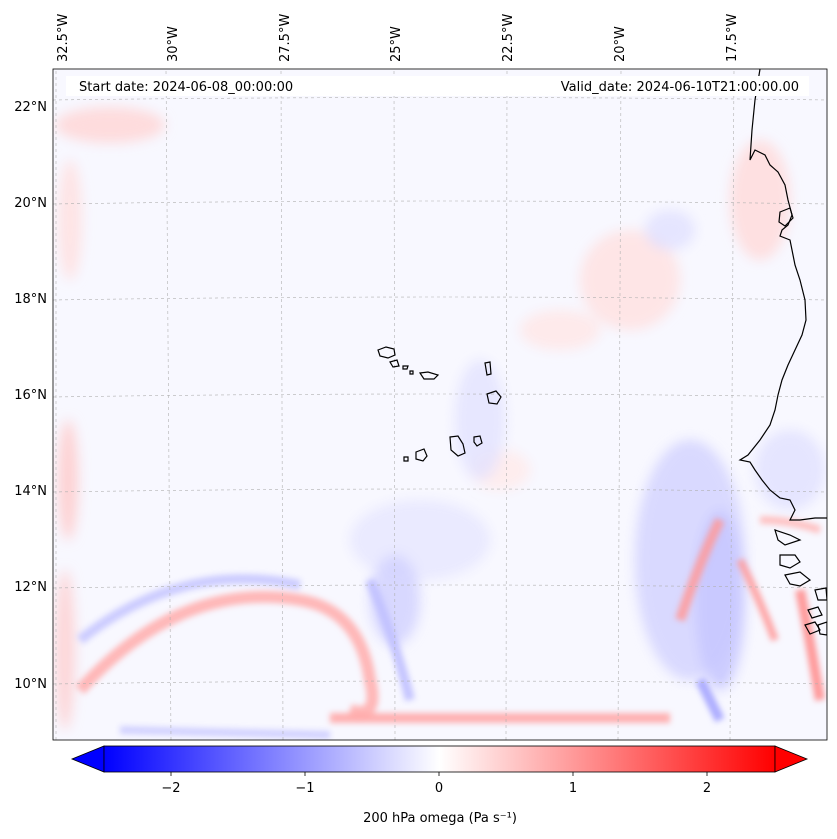 The image size is (837, 839). Describe the element at coordinates (573, 788) in the screenshot. I see `colorbar-tick: 1` at that location.